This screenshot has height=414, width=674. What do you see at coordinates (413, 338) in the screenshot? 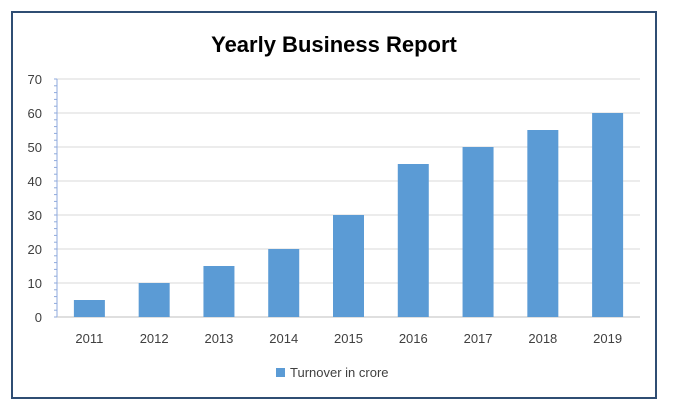
I see `x-tick-label-2016: 2016` at bounding box center [413, 338].